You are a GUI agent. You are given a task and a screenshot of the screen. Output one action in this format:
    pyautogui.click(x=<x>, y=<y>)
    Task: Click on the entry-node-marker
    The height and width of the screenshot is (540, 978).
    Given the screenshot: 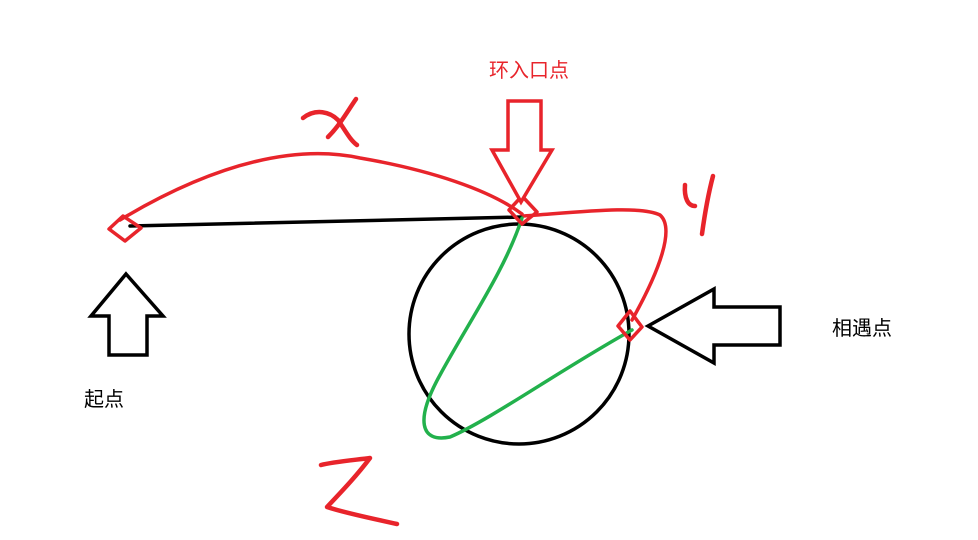 What is the action you would take?
    pyautogui.click(x=523, y=210)
    